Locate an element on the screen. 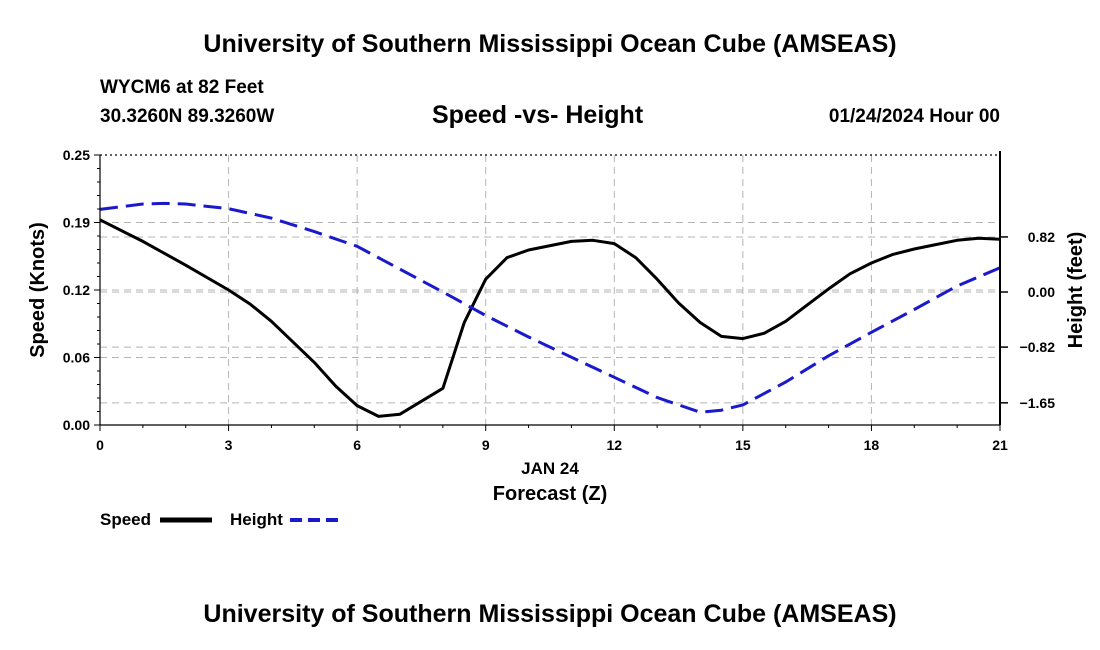 The height and width of the screenshot is (650, 1100). y-tick-label: 0.00 is located at coordinates (76, 425).